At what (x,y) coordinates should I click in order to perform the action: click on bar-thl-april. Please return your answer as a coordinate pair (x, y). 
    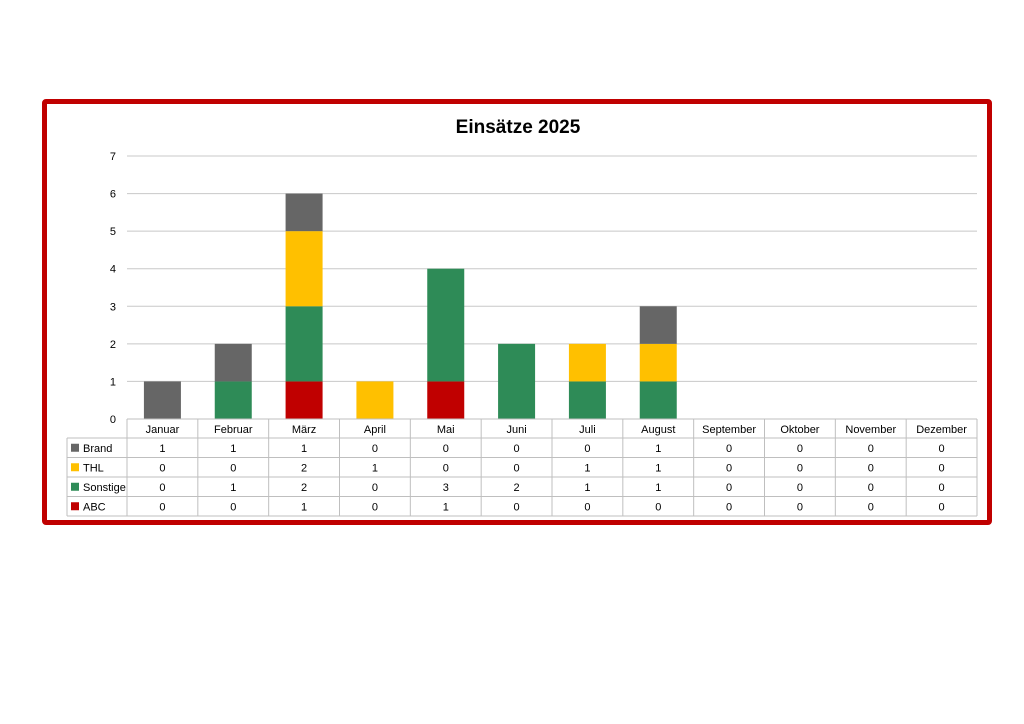
    Looking at the image, I should click on (375, 400).